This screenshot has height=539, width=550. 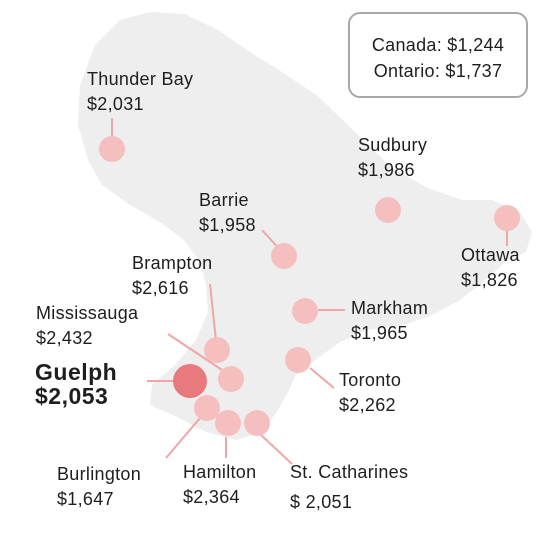 What do you see at coordinates (64, 338) in the screenshot?
I see `city-value: $2,432` at bounding box center [64, 338].